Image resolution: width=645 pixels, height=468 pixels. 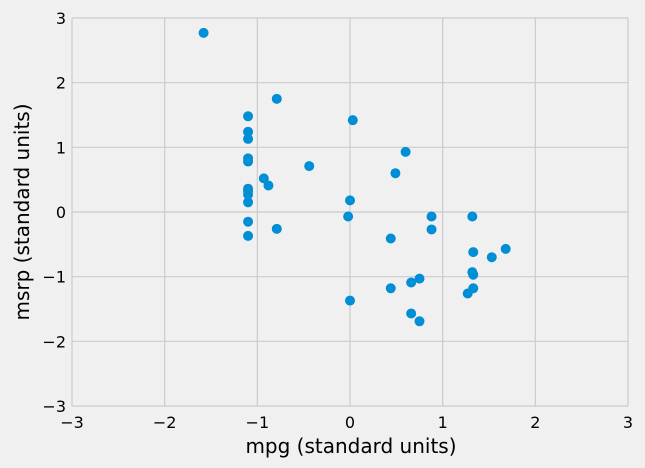 What do you see at coordinates (61, 83) in the screenshot?
I see `y-tick-label: 2` at bounding box center [61, 83].